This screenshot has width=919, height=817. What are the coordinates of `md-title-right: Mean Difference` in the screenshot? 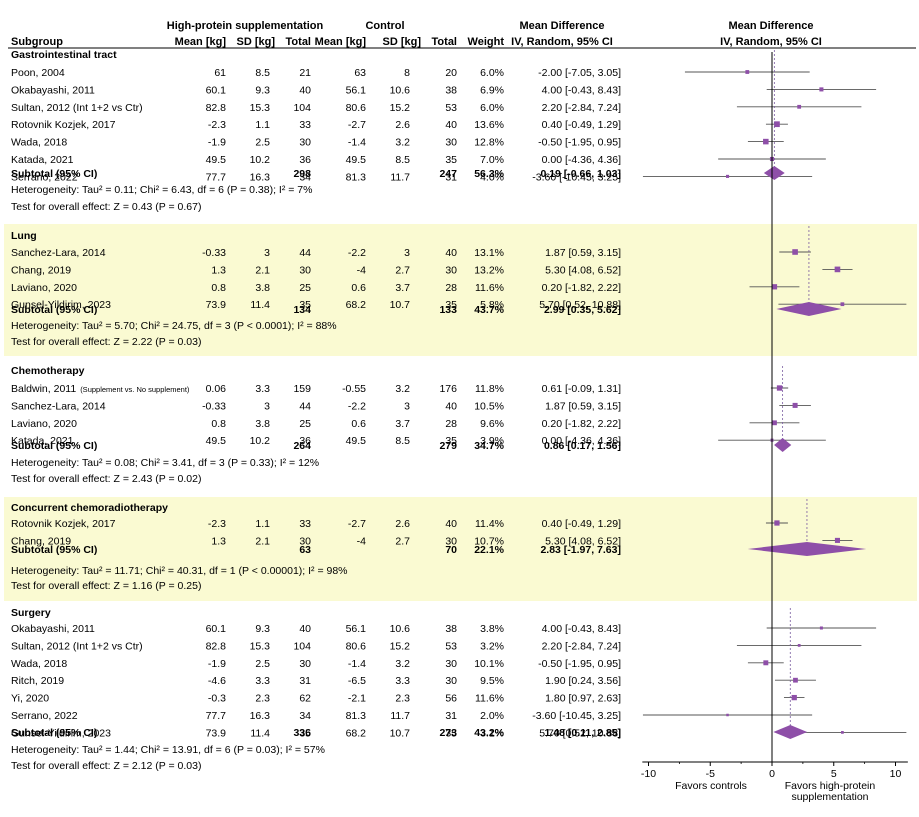 It's located at (771, 26).